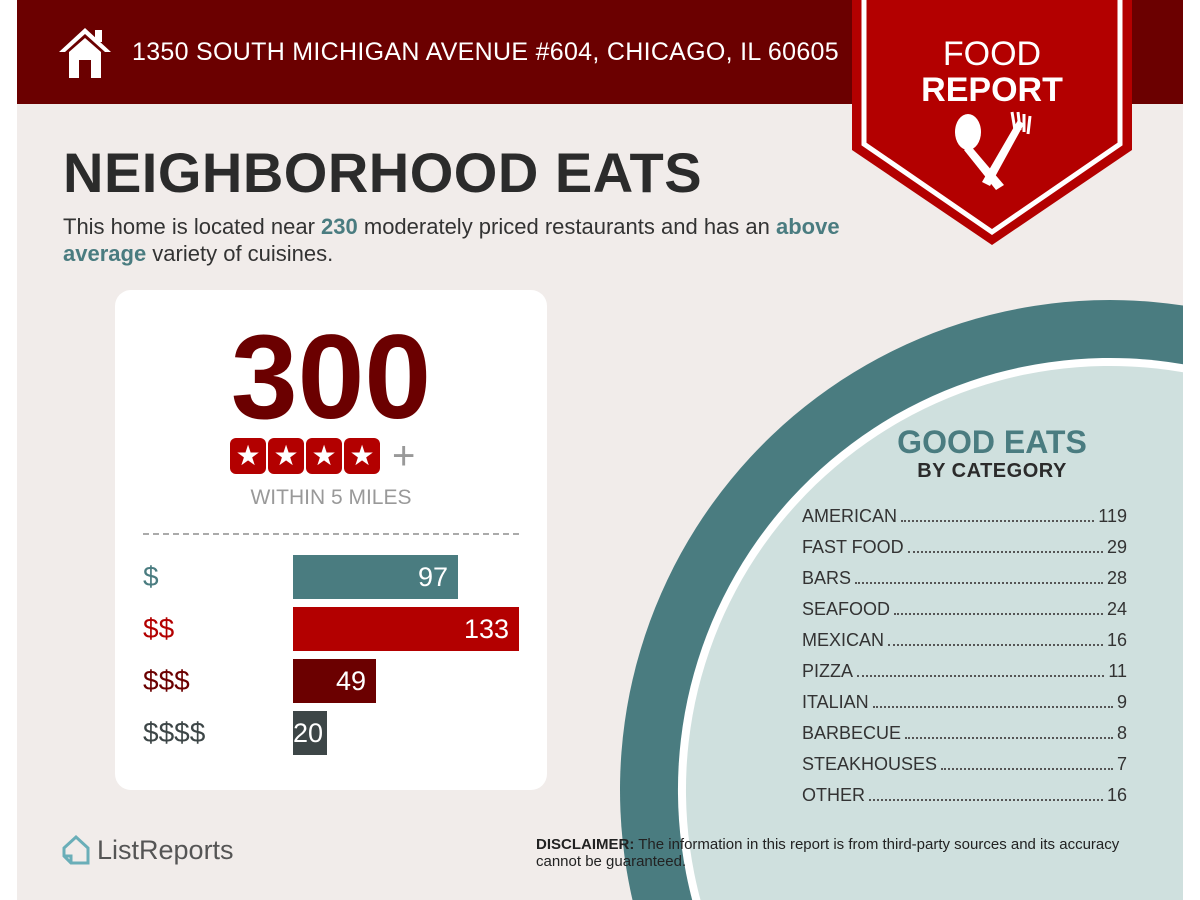 Image resolution: width=1200 pixels, height=900 pixels. What do you see at coordinates (964, 609) in the screenshot?
I see `category-item: SEAFOOD 24` at bounding box center [964, 609].